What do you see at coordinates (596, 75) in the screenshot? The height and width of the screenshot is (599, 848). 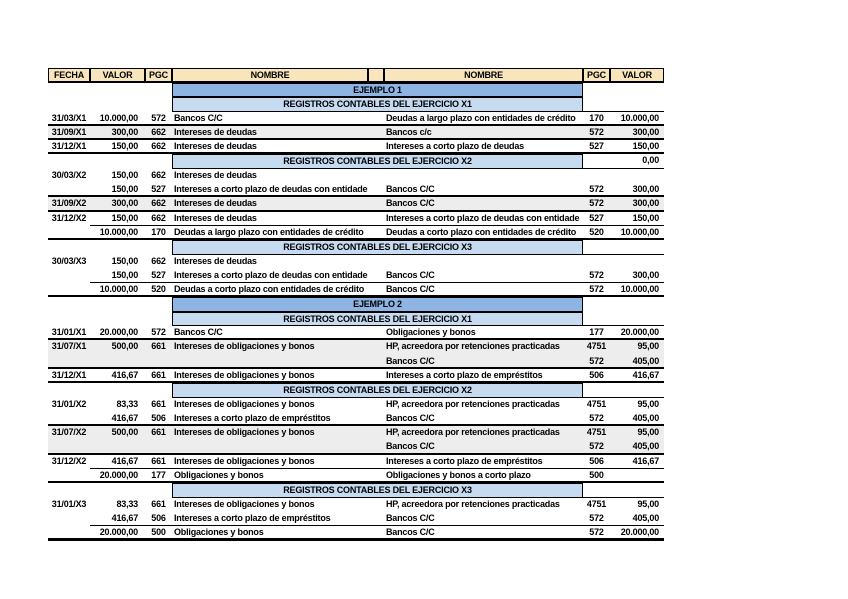 I see `column-header-pgc-credit: PGC` at bounding box center [596, 75].